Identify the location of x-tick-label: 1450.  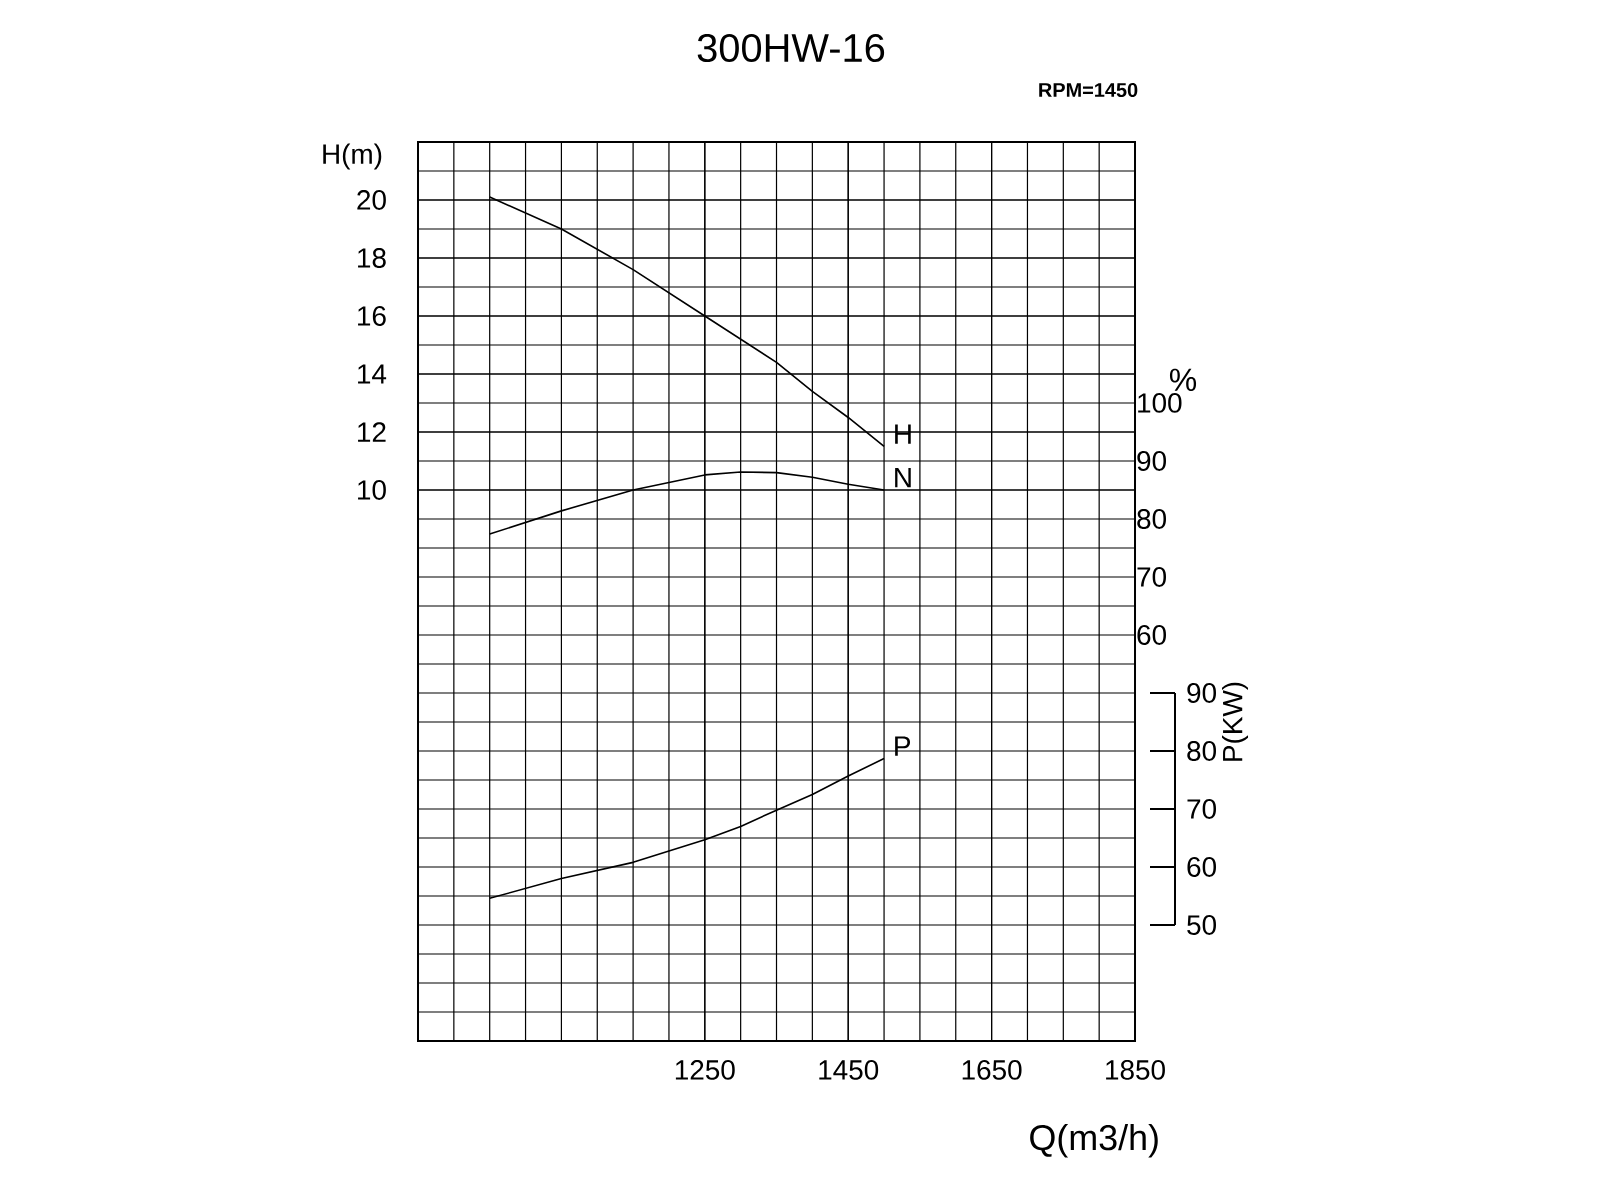
(849, 1070).